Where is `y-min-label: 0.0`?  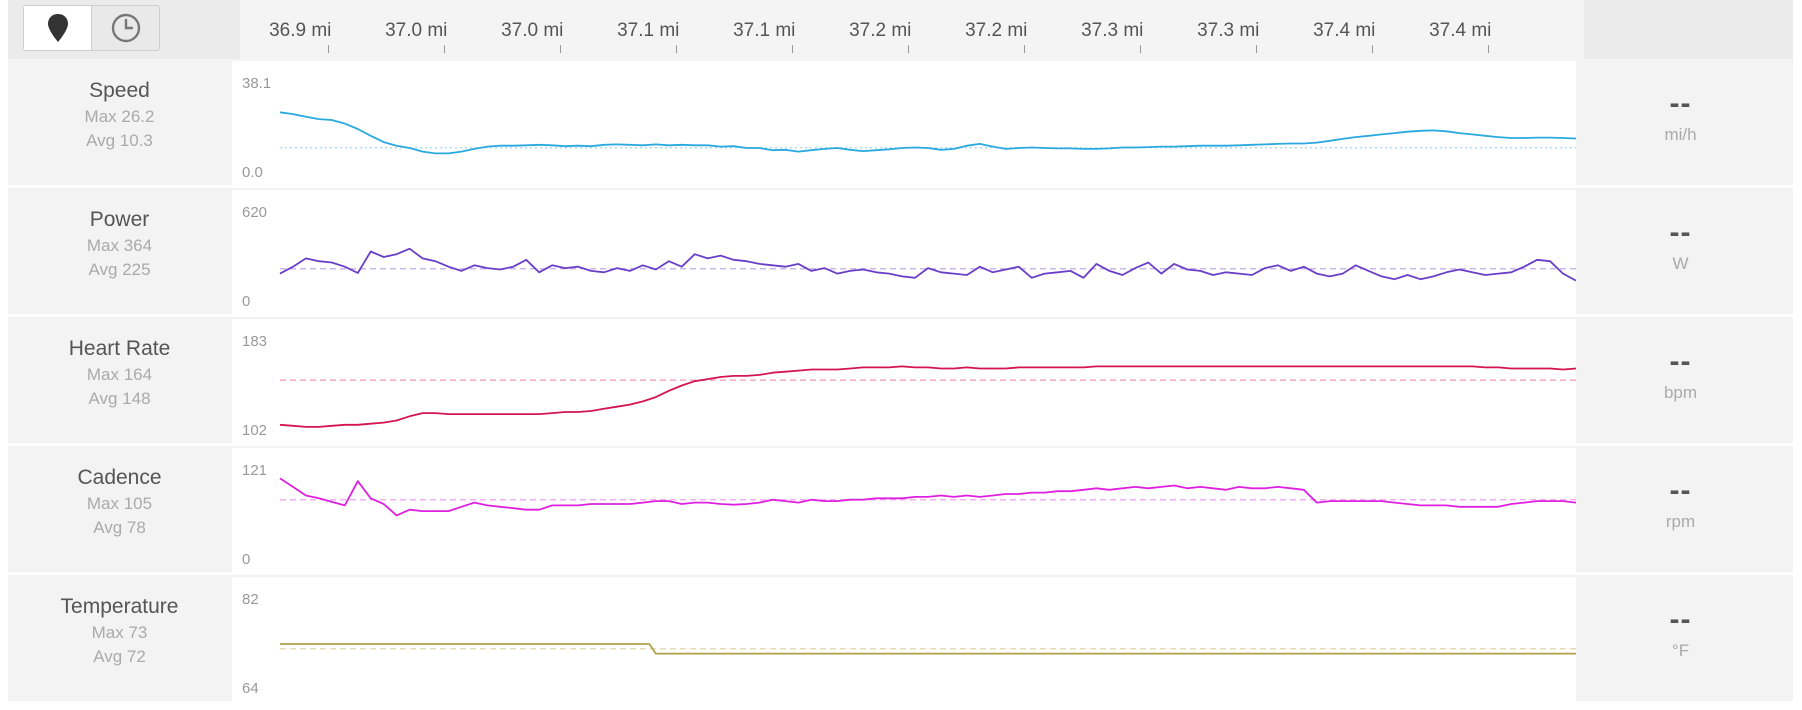
y-min-label: 0.0 is located at coordinates (252, 172).